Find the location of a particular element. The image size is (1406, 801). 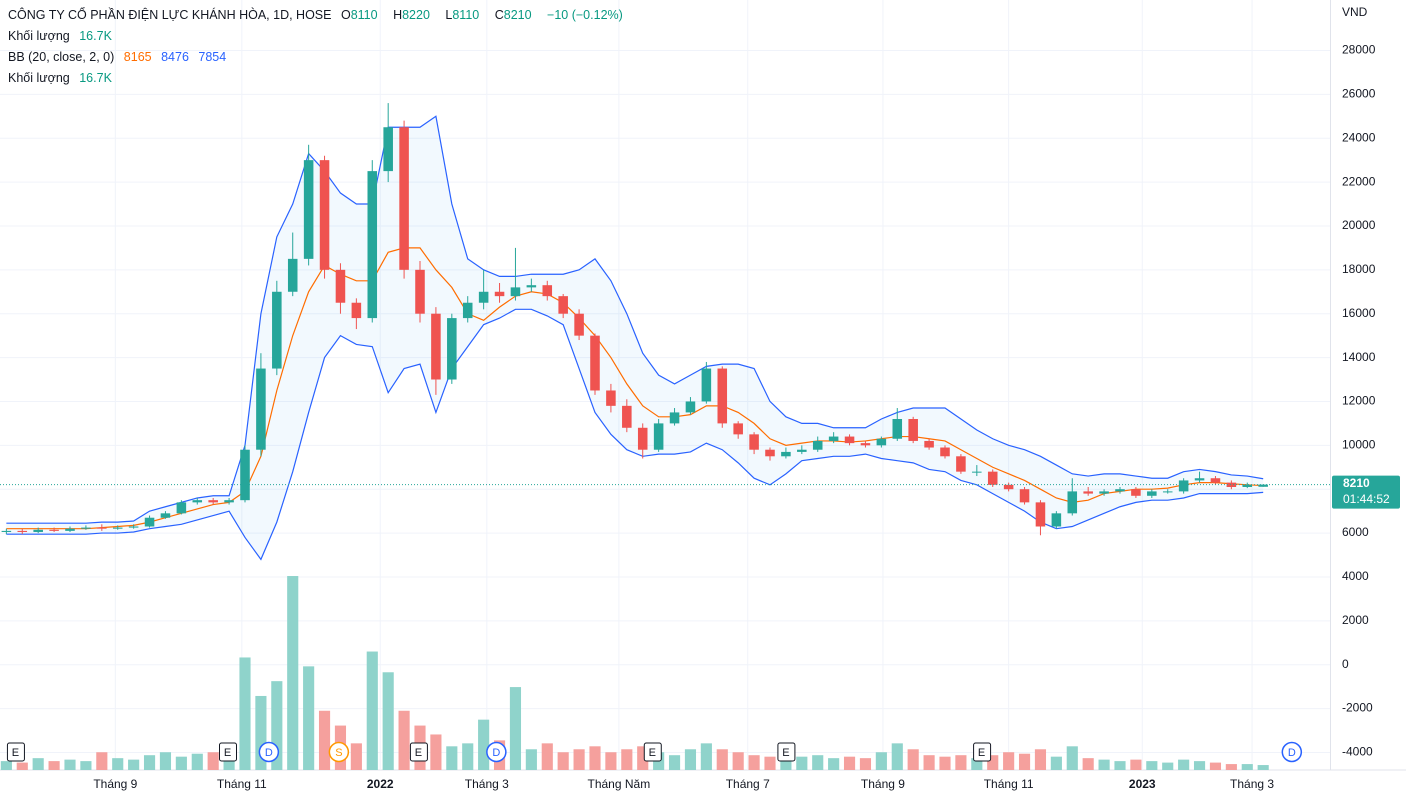

y-tick-label: 10000 is located at coordinates (1359, 444).